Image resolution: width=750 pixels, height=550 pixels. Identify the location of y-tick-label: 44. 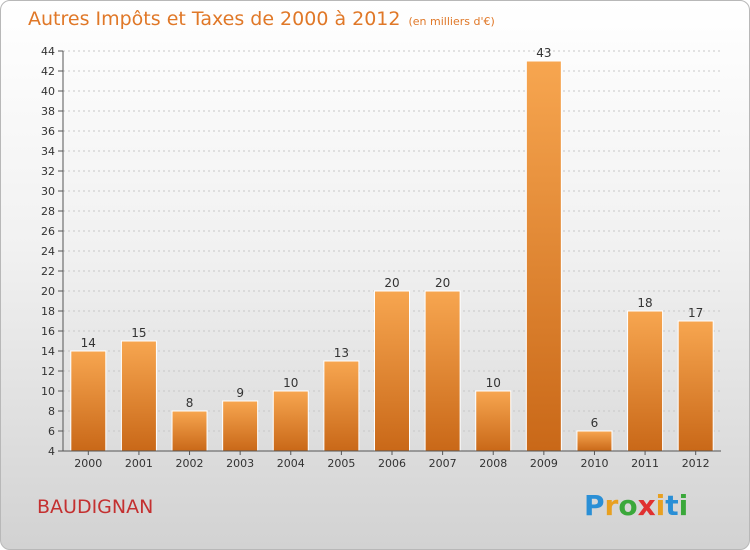
(48, 51).